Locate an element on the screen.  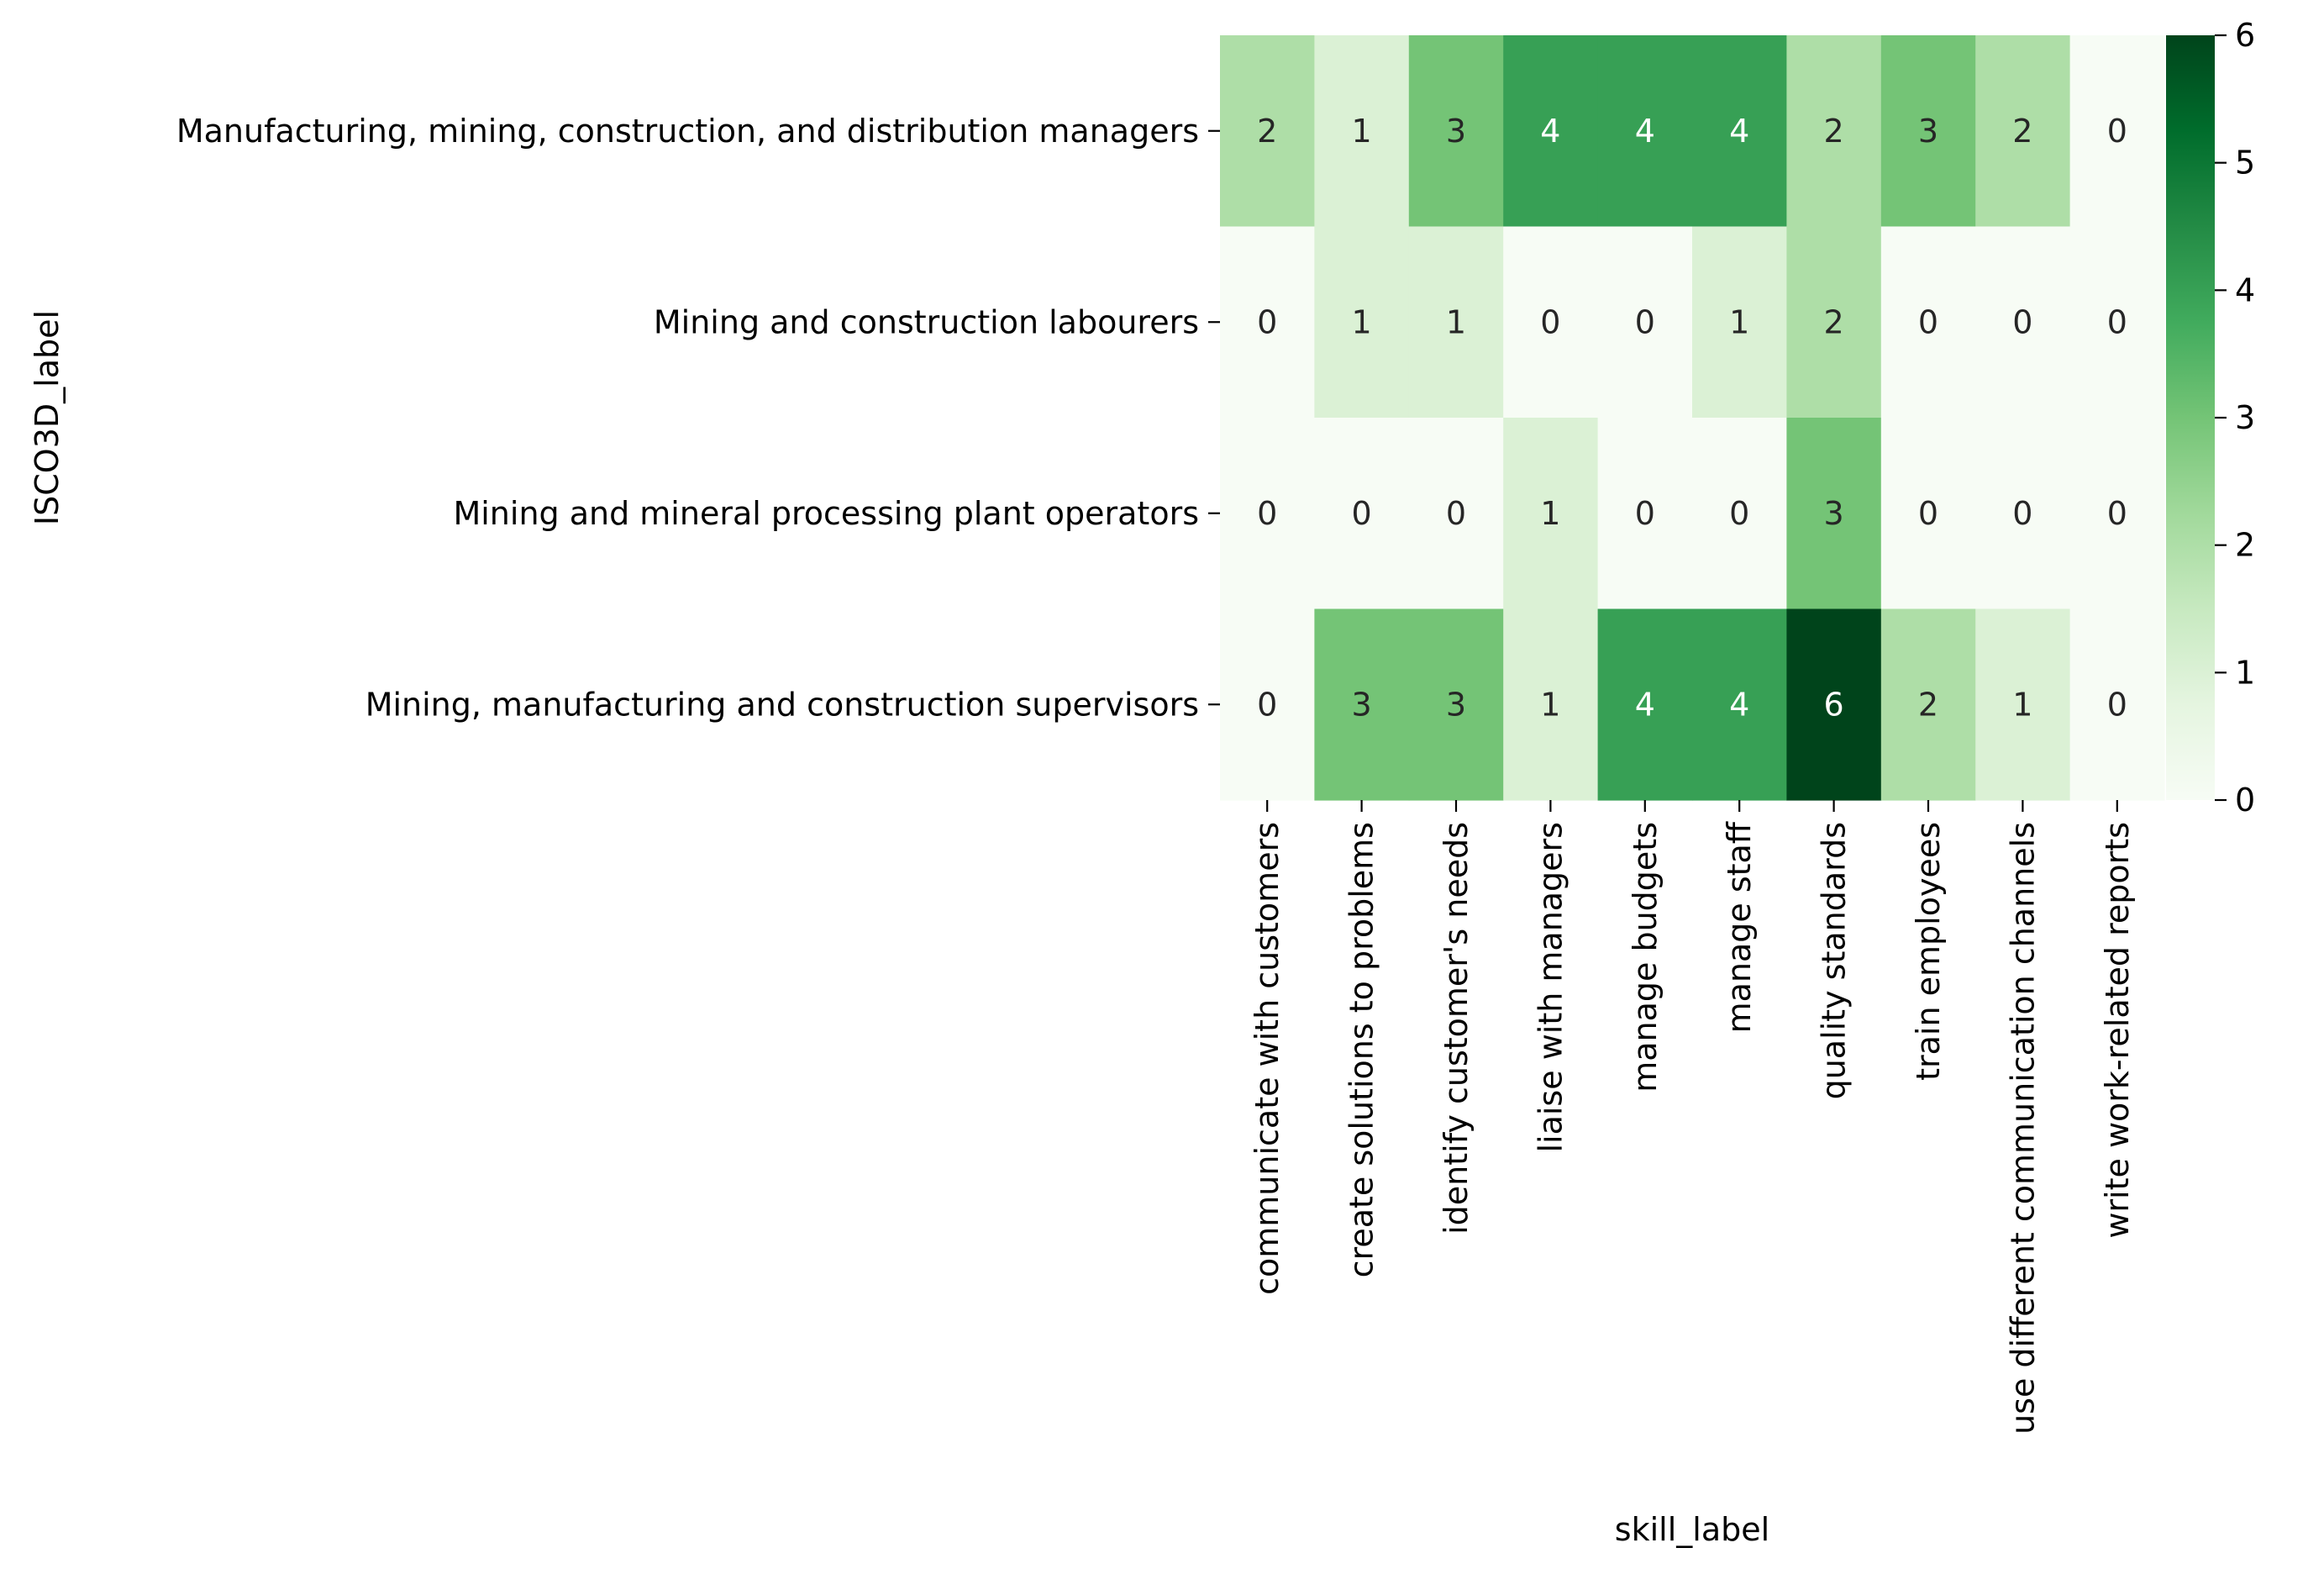
colorbar-tick-label: 1 is located at coordinates (2245, 672).